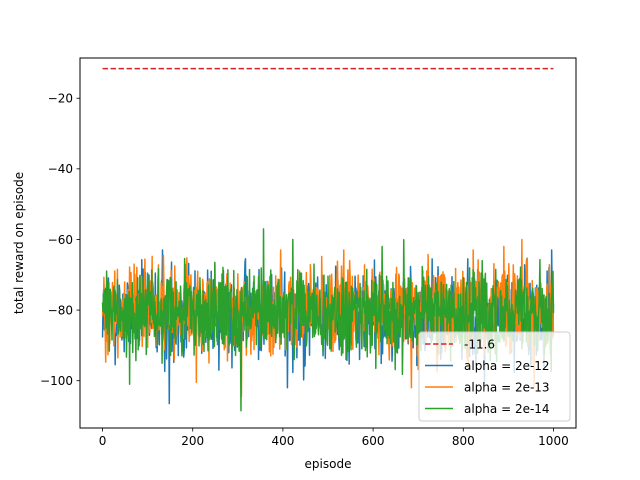 Image resolution: width=640 pixels, height=480 pixels. Describe the element at coordinates (60, 99) in the screenshot. I see `y-tick-label: −20` at that location.